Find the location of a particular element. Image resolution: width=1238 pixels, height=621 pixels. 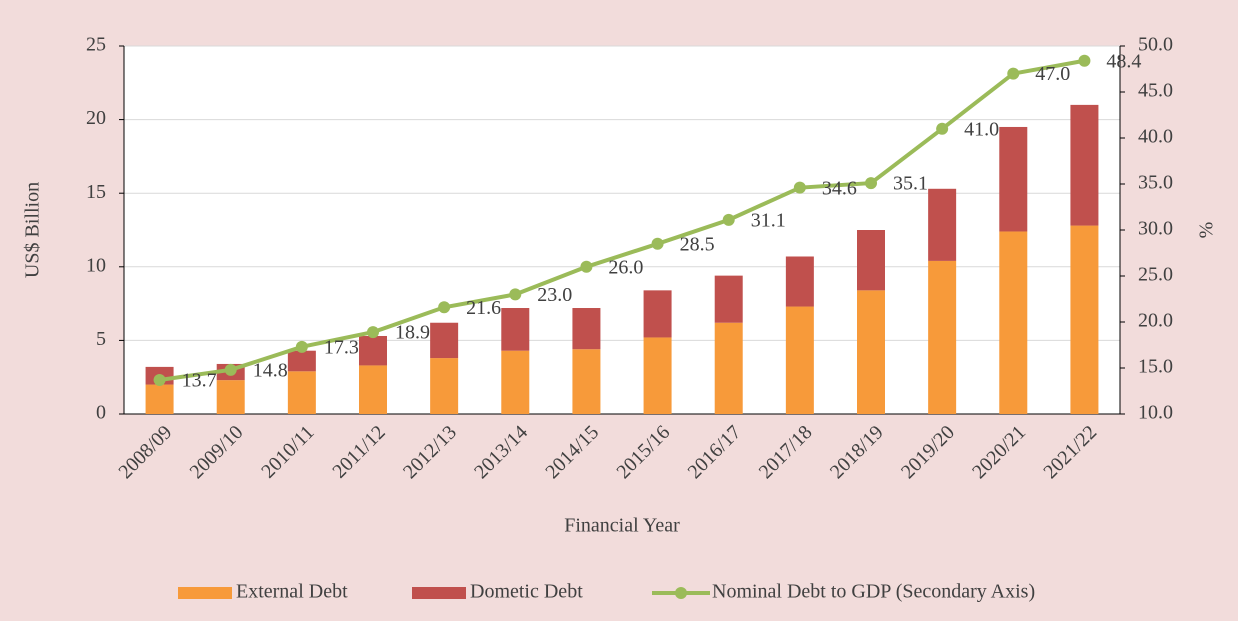

data-label: 14.8 is located at coordinates (270, 370).